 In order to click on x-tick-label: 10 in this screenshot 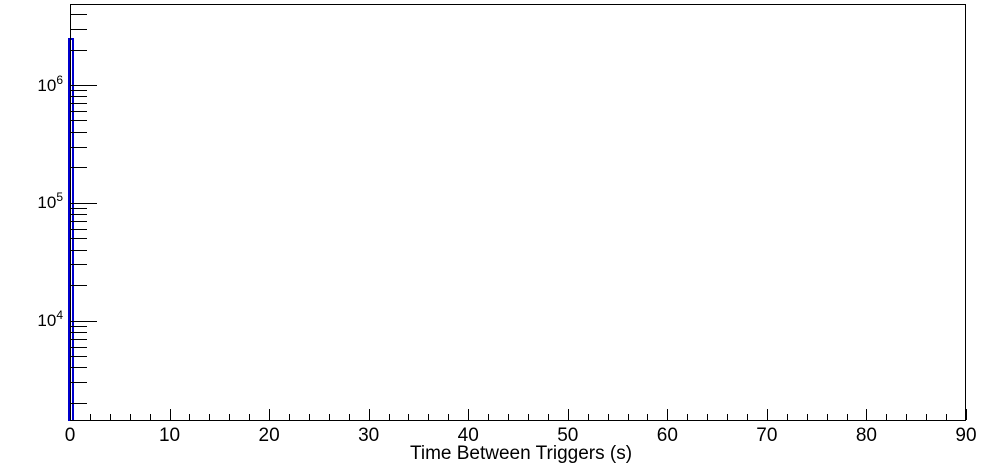, I will do `click(169, 435)`.